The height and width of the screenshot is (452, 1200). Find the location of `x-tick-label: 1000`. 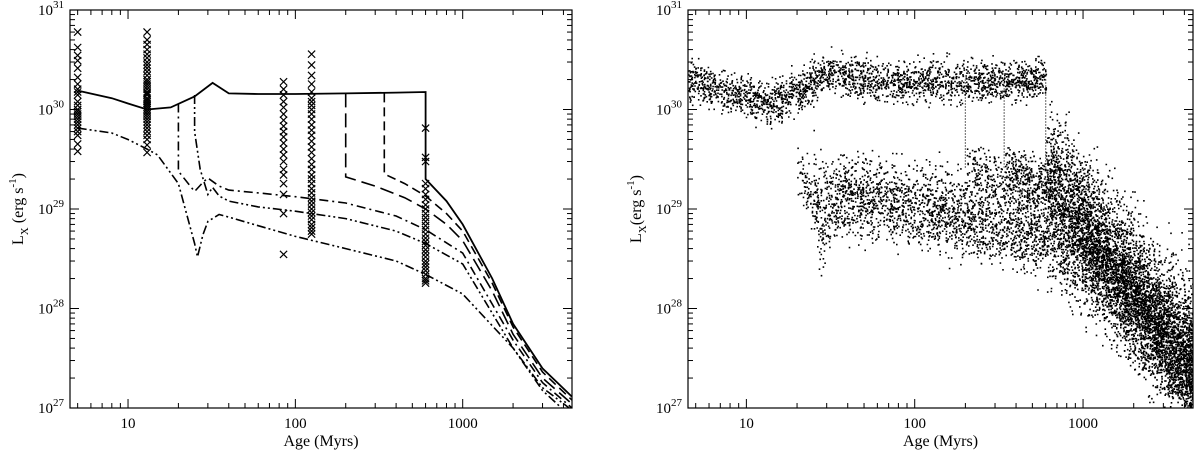

x-tick-label: 1000 is located at coordinates (1083, 424).